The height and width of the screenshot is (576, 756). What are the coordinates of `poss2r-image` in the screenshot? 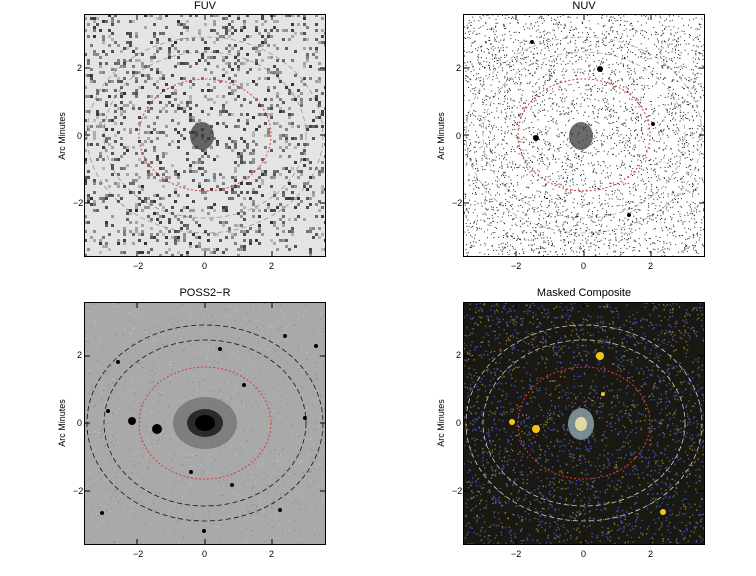 It's located at (205, 423).